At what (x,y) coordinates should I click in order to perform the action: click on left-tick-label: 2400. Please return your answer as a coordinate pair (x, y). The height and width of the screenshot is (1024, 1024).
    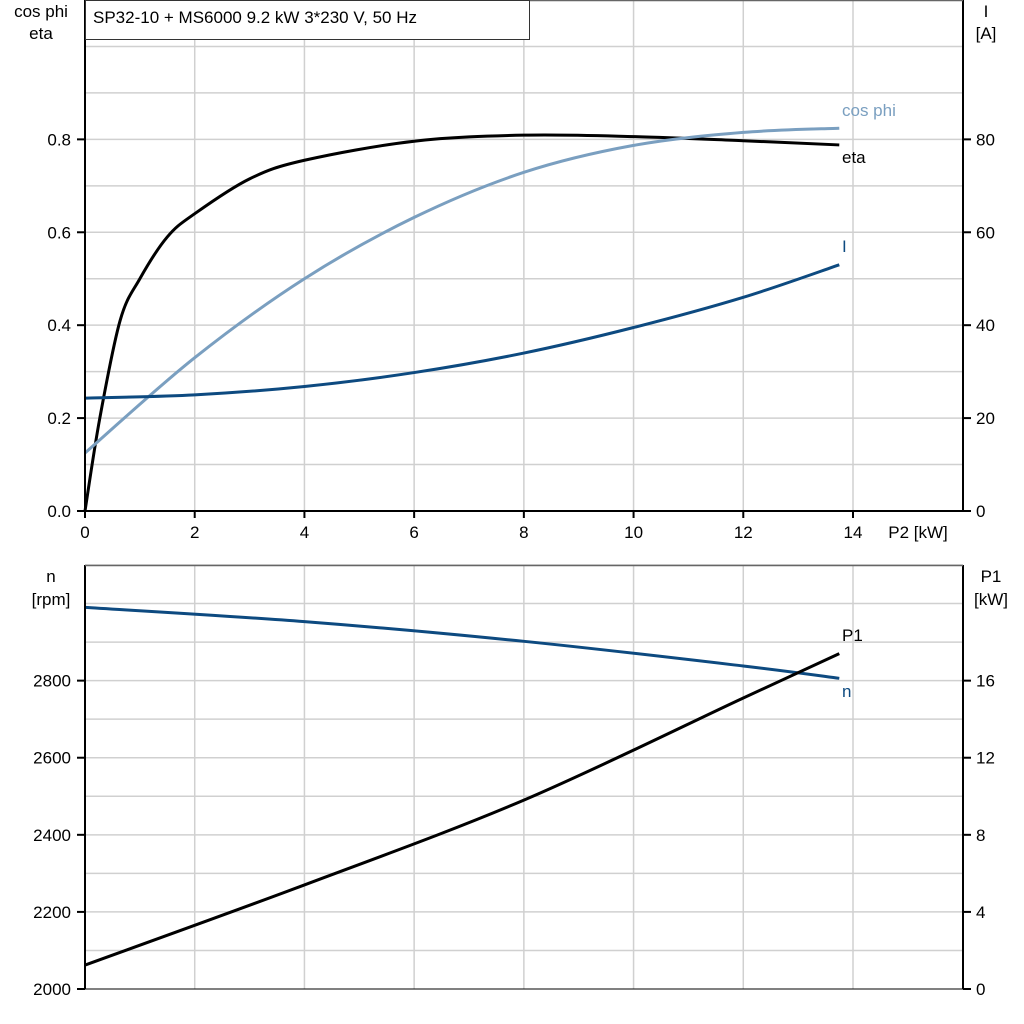
    Looking at the image, I should click on (52, 835).